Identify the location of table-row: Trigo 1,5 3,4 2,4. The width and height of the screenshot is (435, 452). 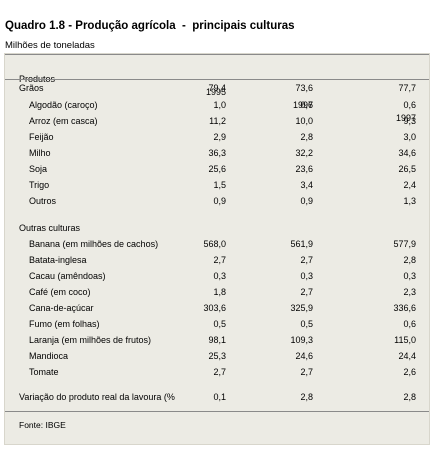
(217, 185).